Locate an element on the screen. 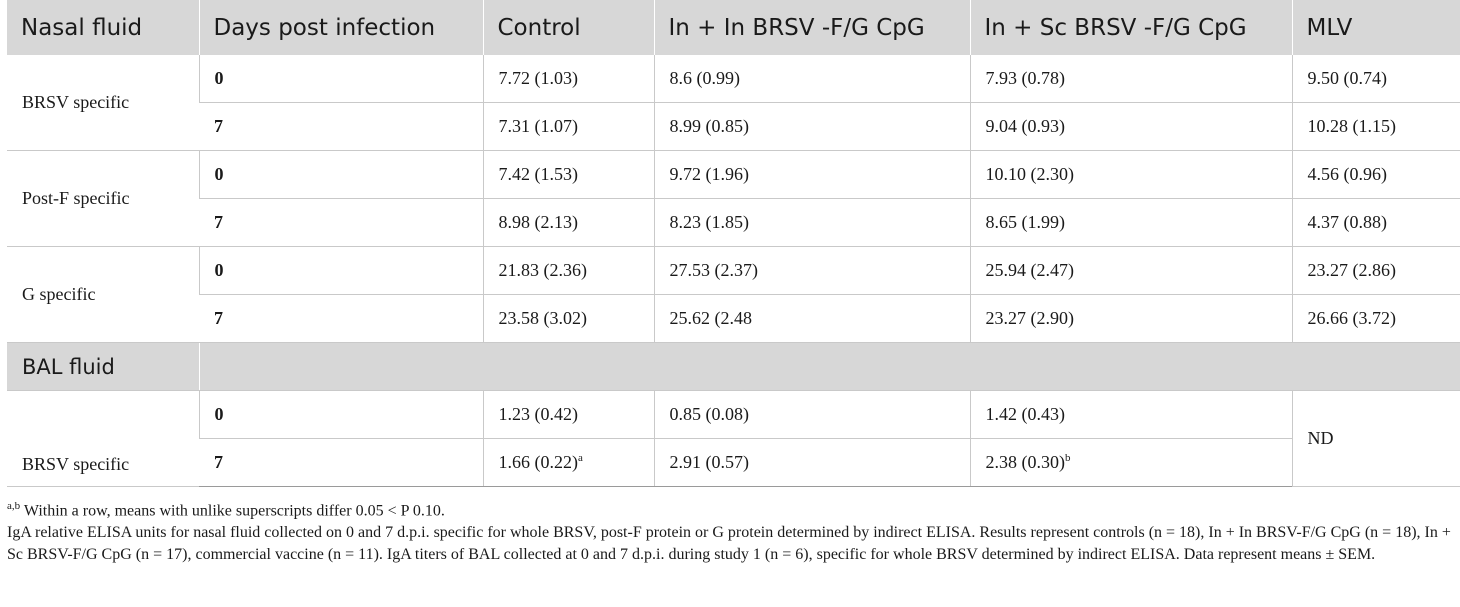  header-days: Days post infection is located at coordinates (340, 27).